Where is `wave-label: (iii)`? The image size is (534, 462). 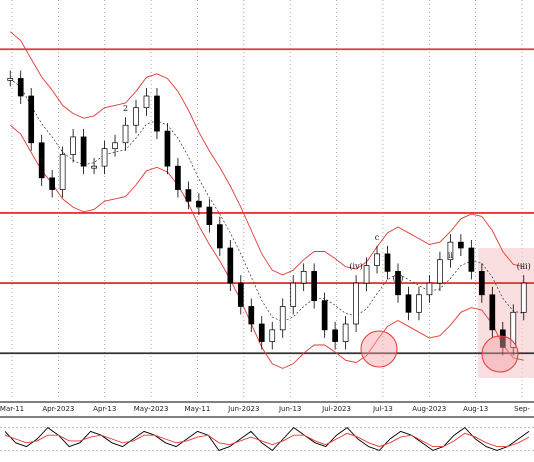 wave-label: (iii) is located at coordinates (524, 266).